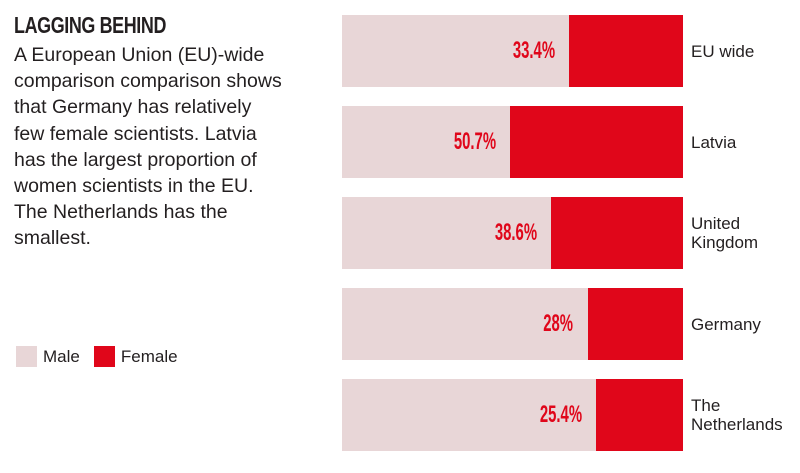  What do you see at coordinates (737, 415) in the screenshot?
I see `category-label: The Netherlands` at bounding box center [737, 415].